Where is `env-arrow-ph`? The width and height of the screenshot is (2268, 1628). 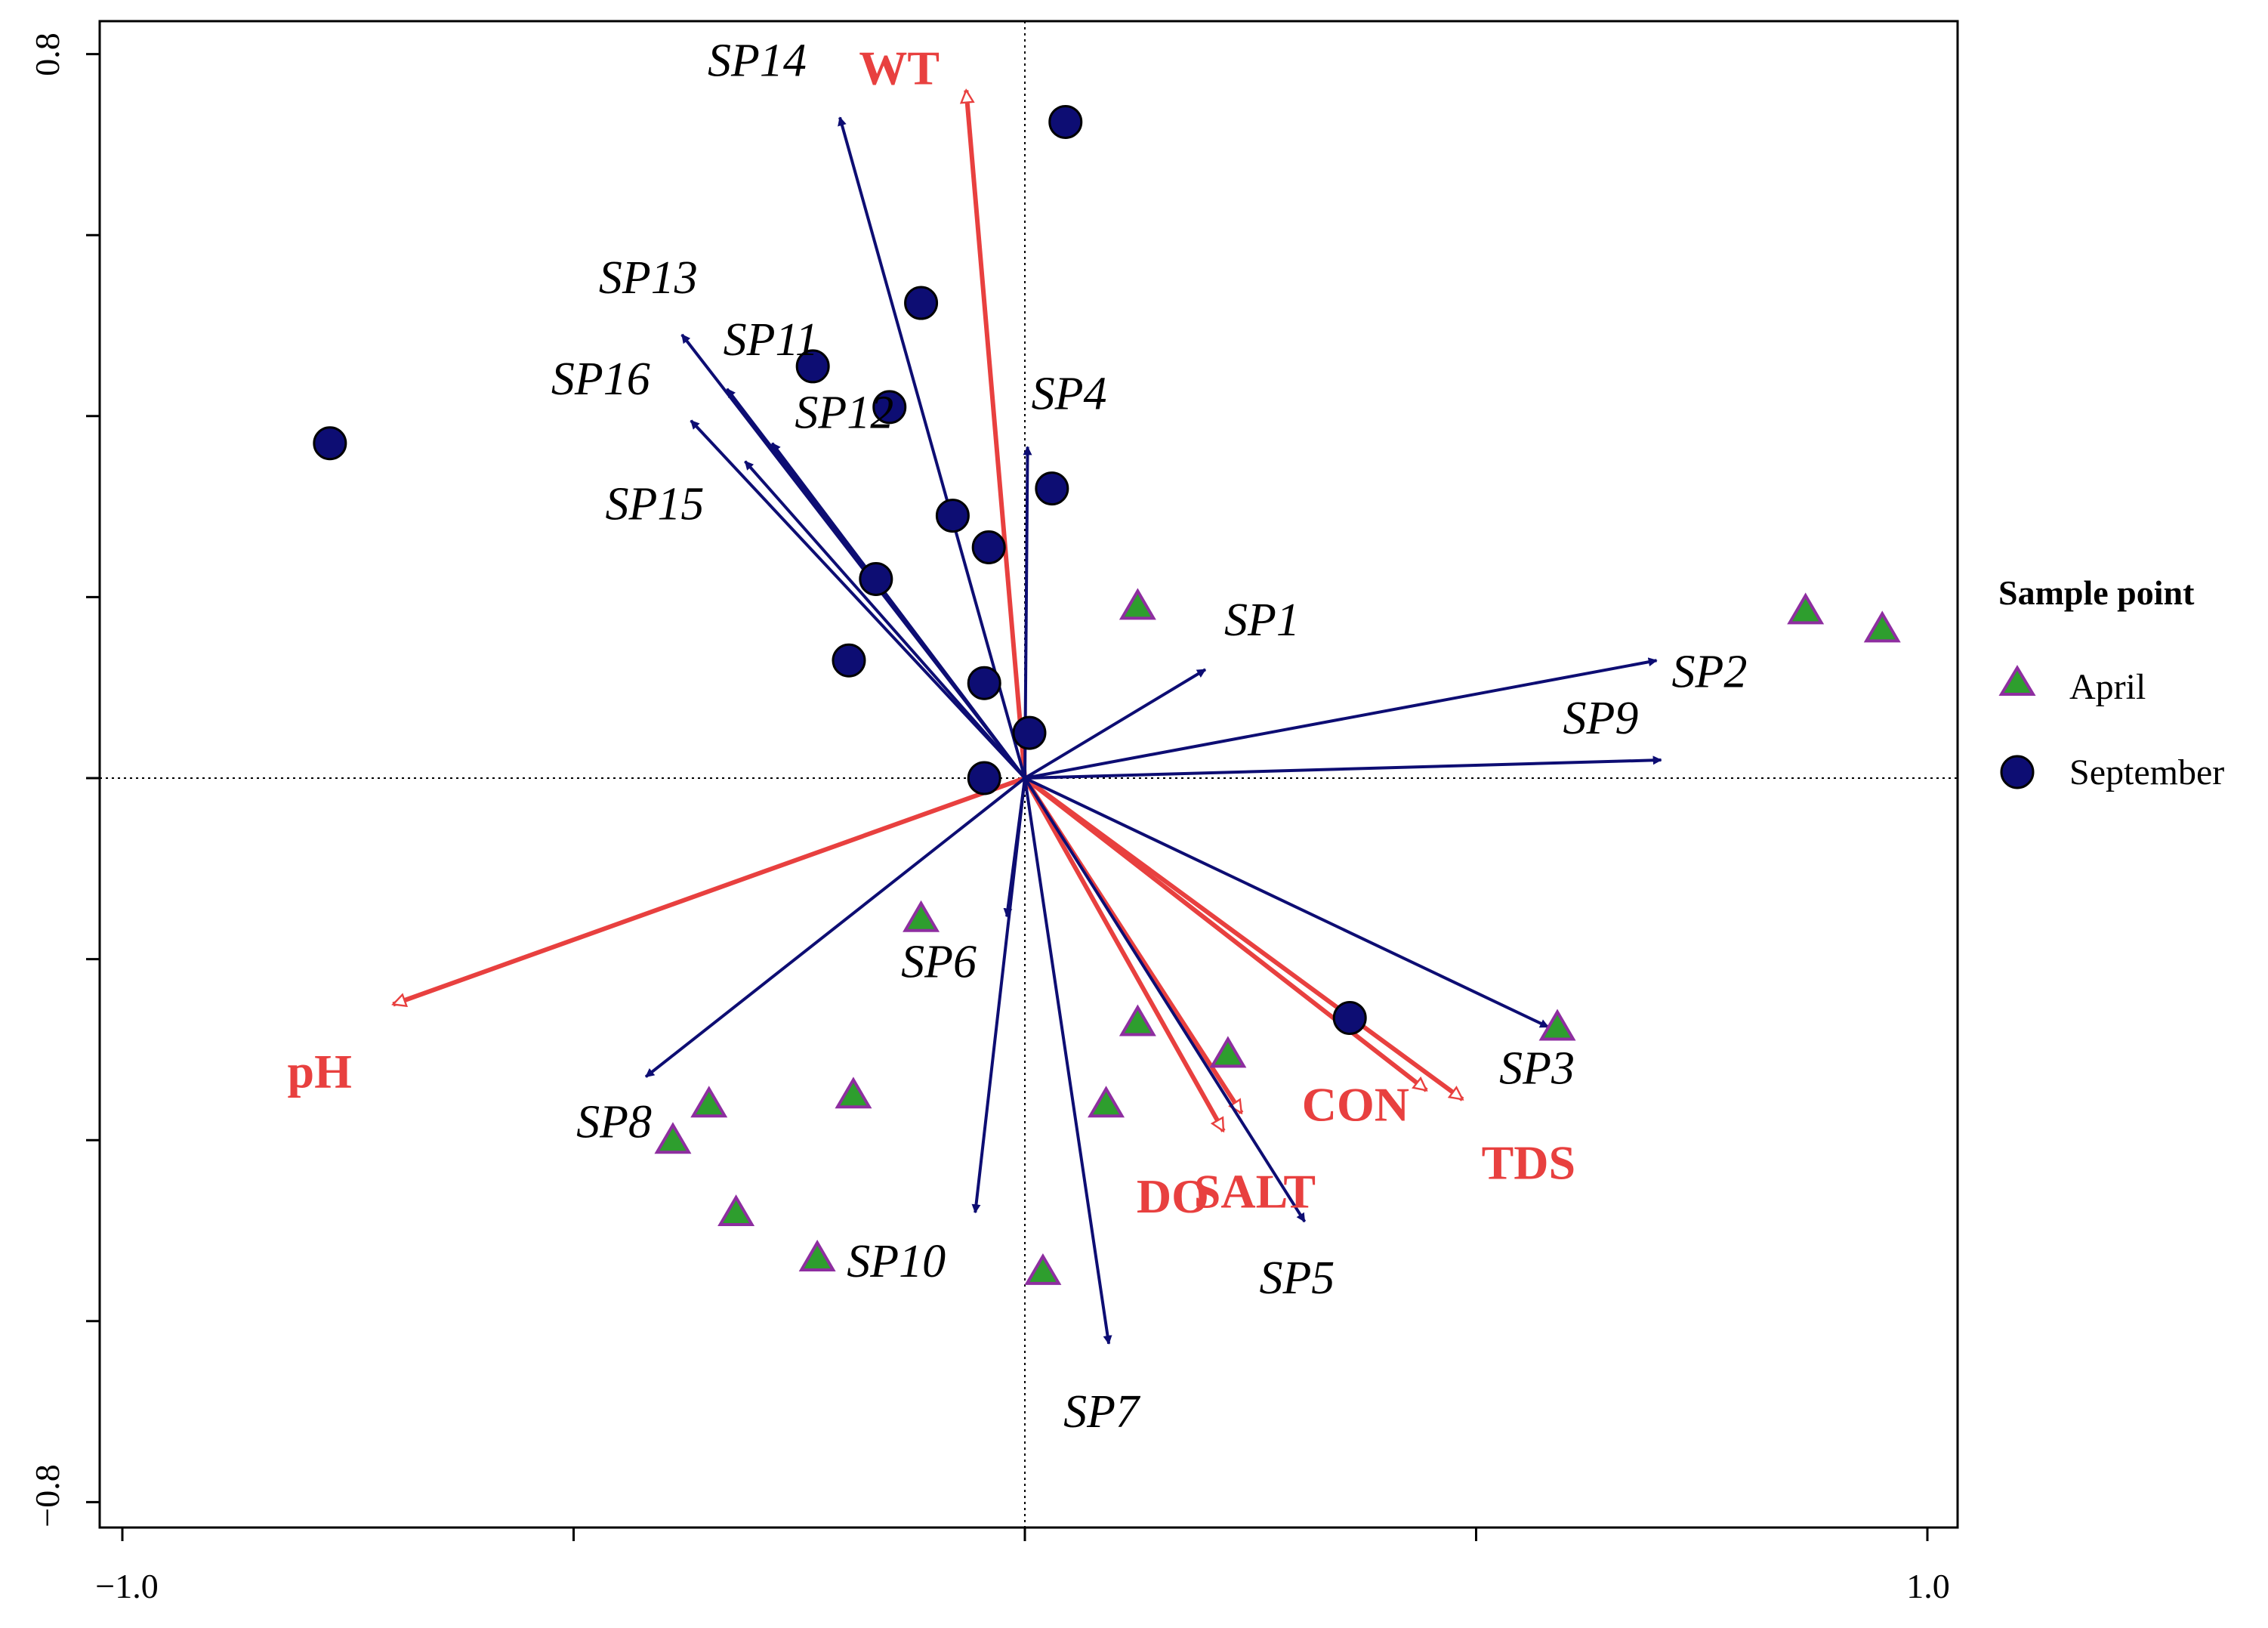 env-arrow-ph is located at coordinates (709, 891).